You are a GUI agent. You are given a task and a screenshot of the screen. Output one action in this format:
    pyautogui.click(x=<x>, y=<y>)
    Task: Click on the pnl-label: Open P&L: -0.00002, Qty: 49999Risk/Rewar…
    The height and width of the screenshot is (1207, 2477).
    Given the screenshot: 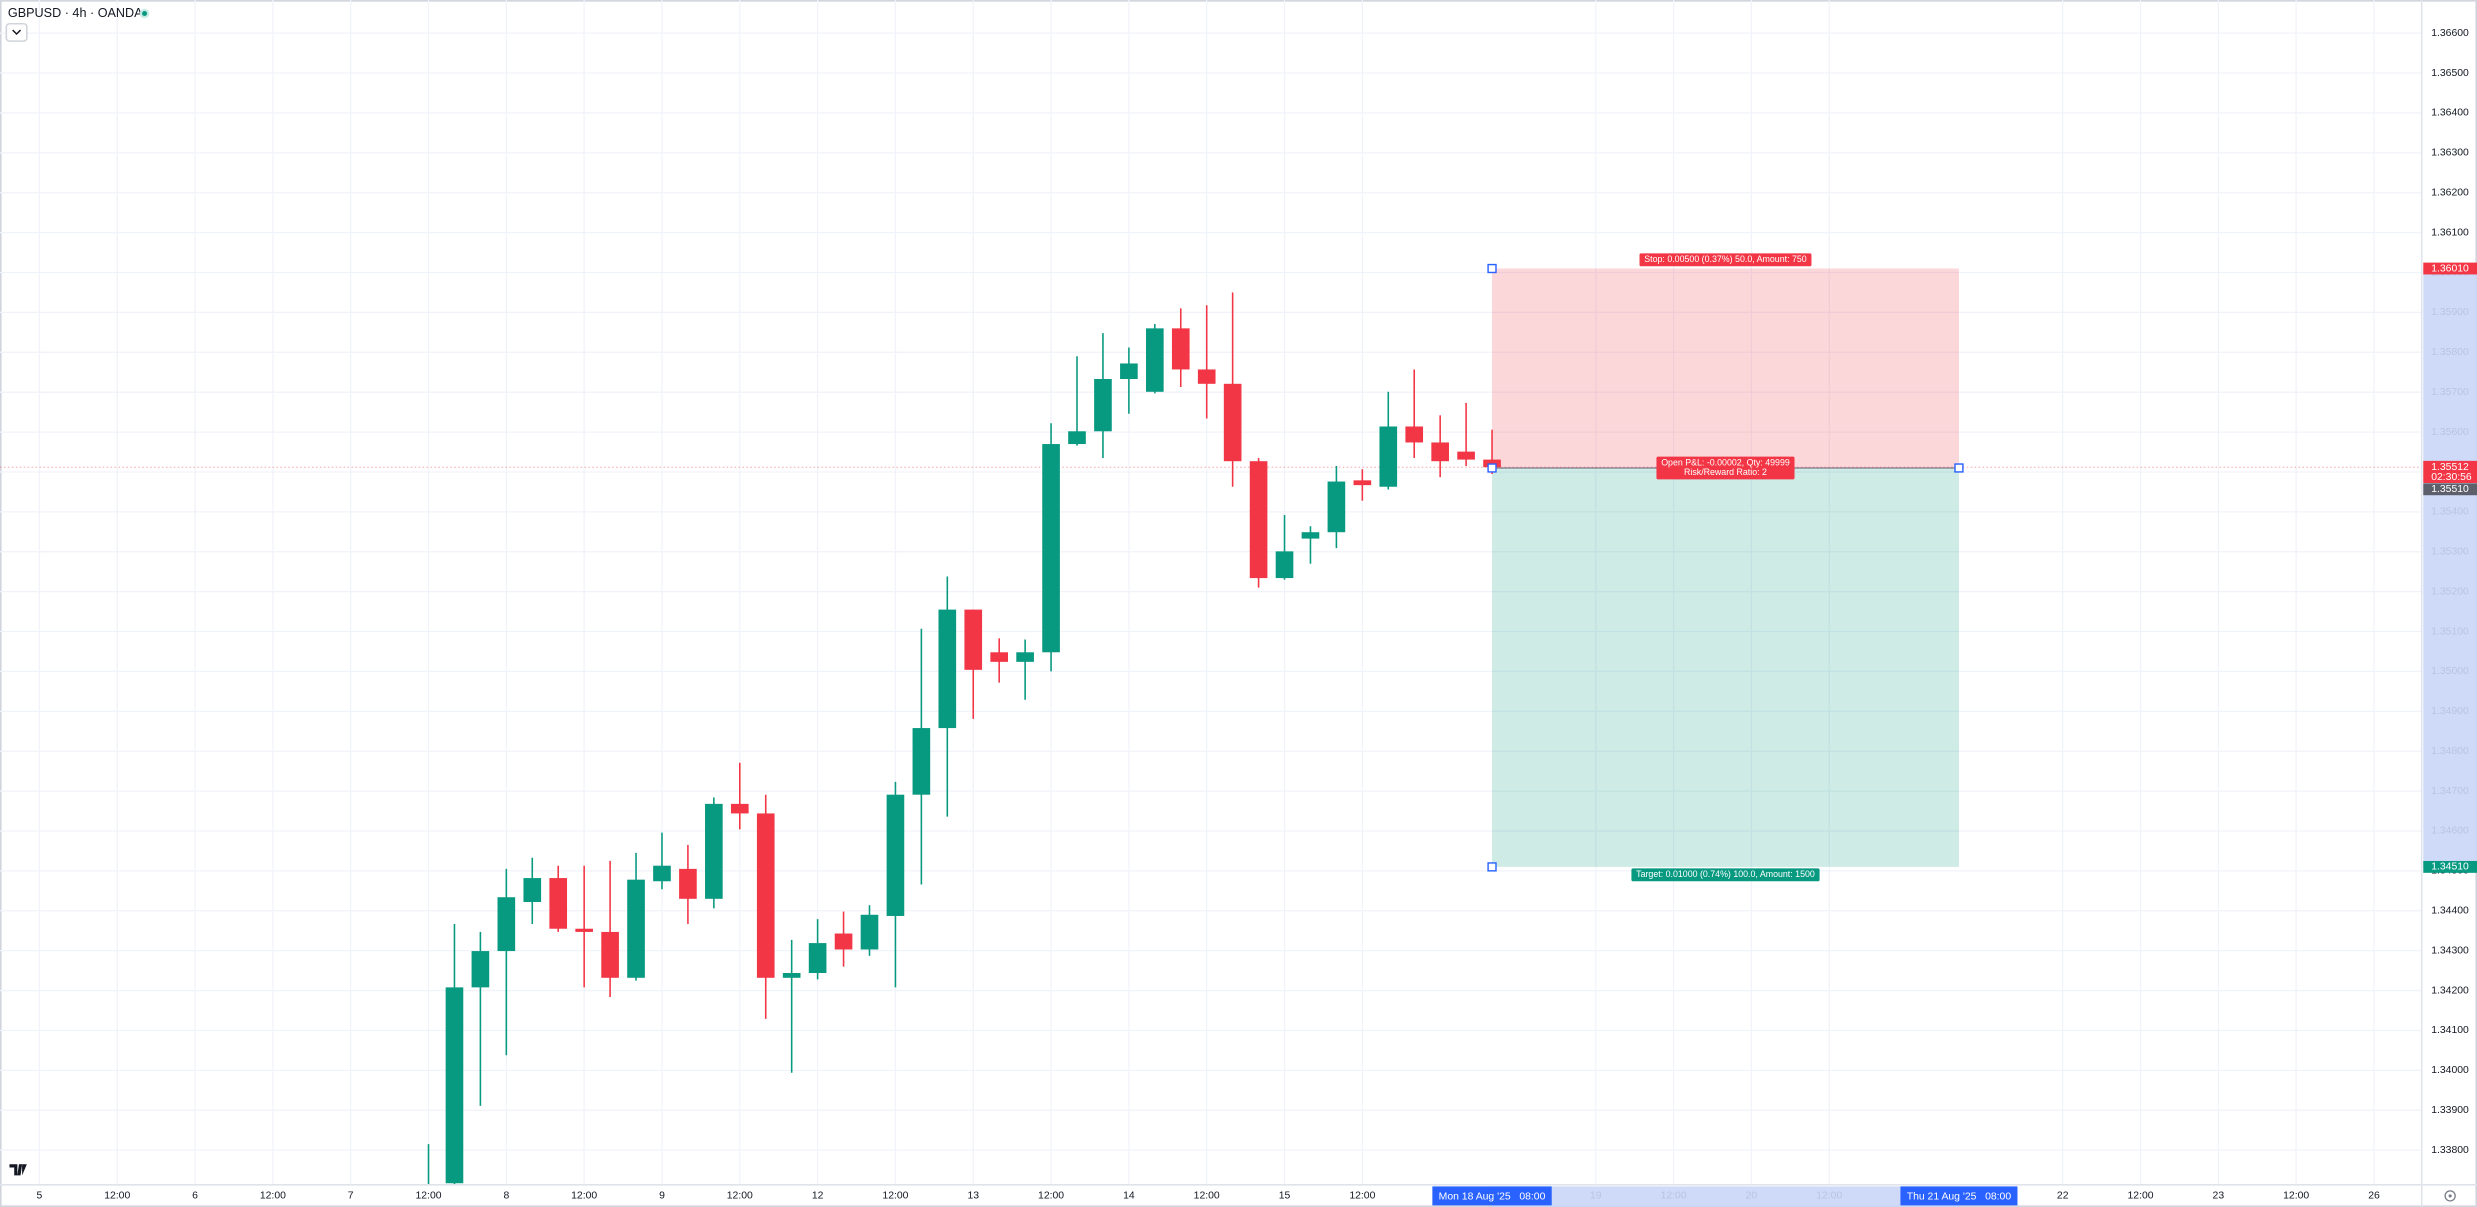 What is the action you would take?
    pyautogui.click(x=1725, y=468)
    